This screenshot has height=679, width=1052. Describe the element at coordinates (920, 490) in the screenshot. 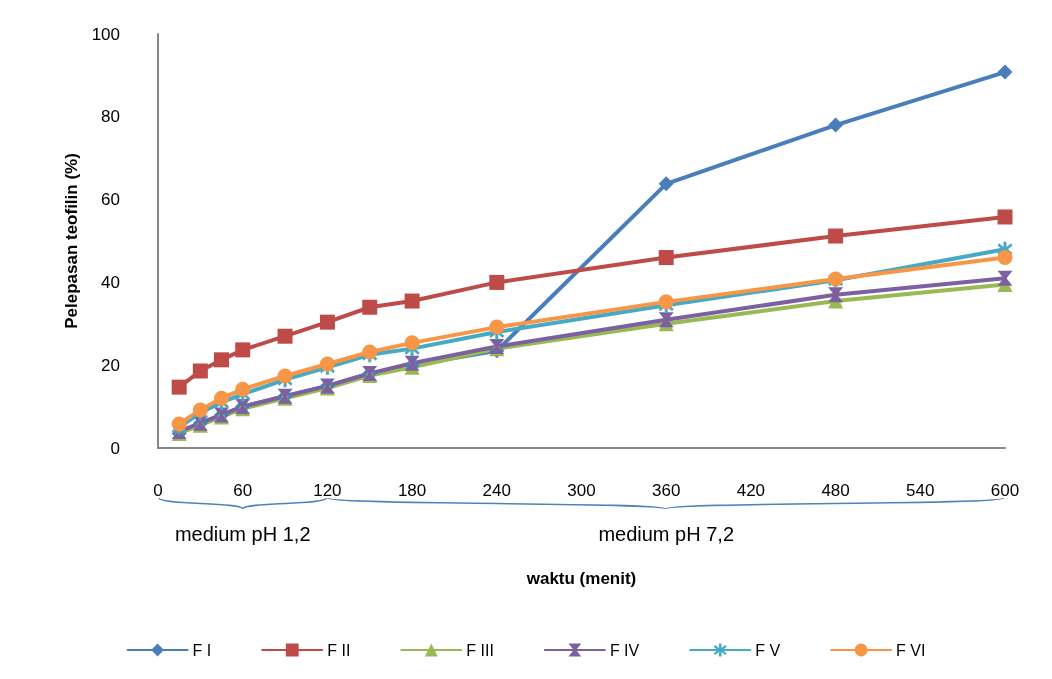

I see `x-tick-label: 540` at that location.